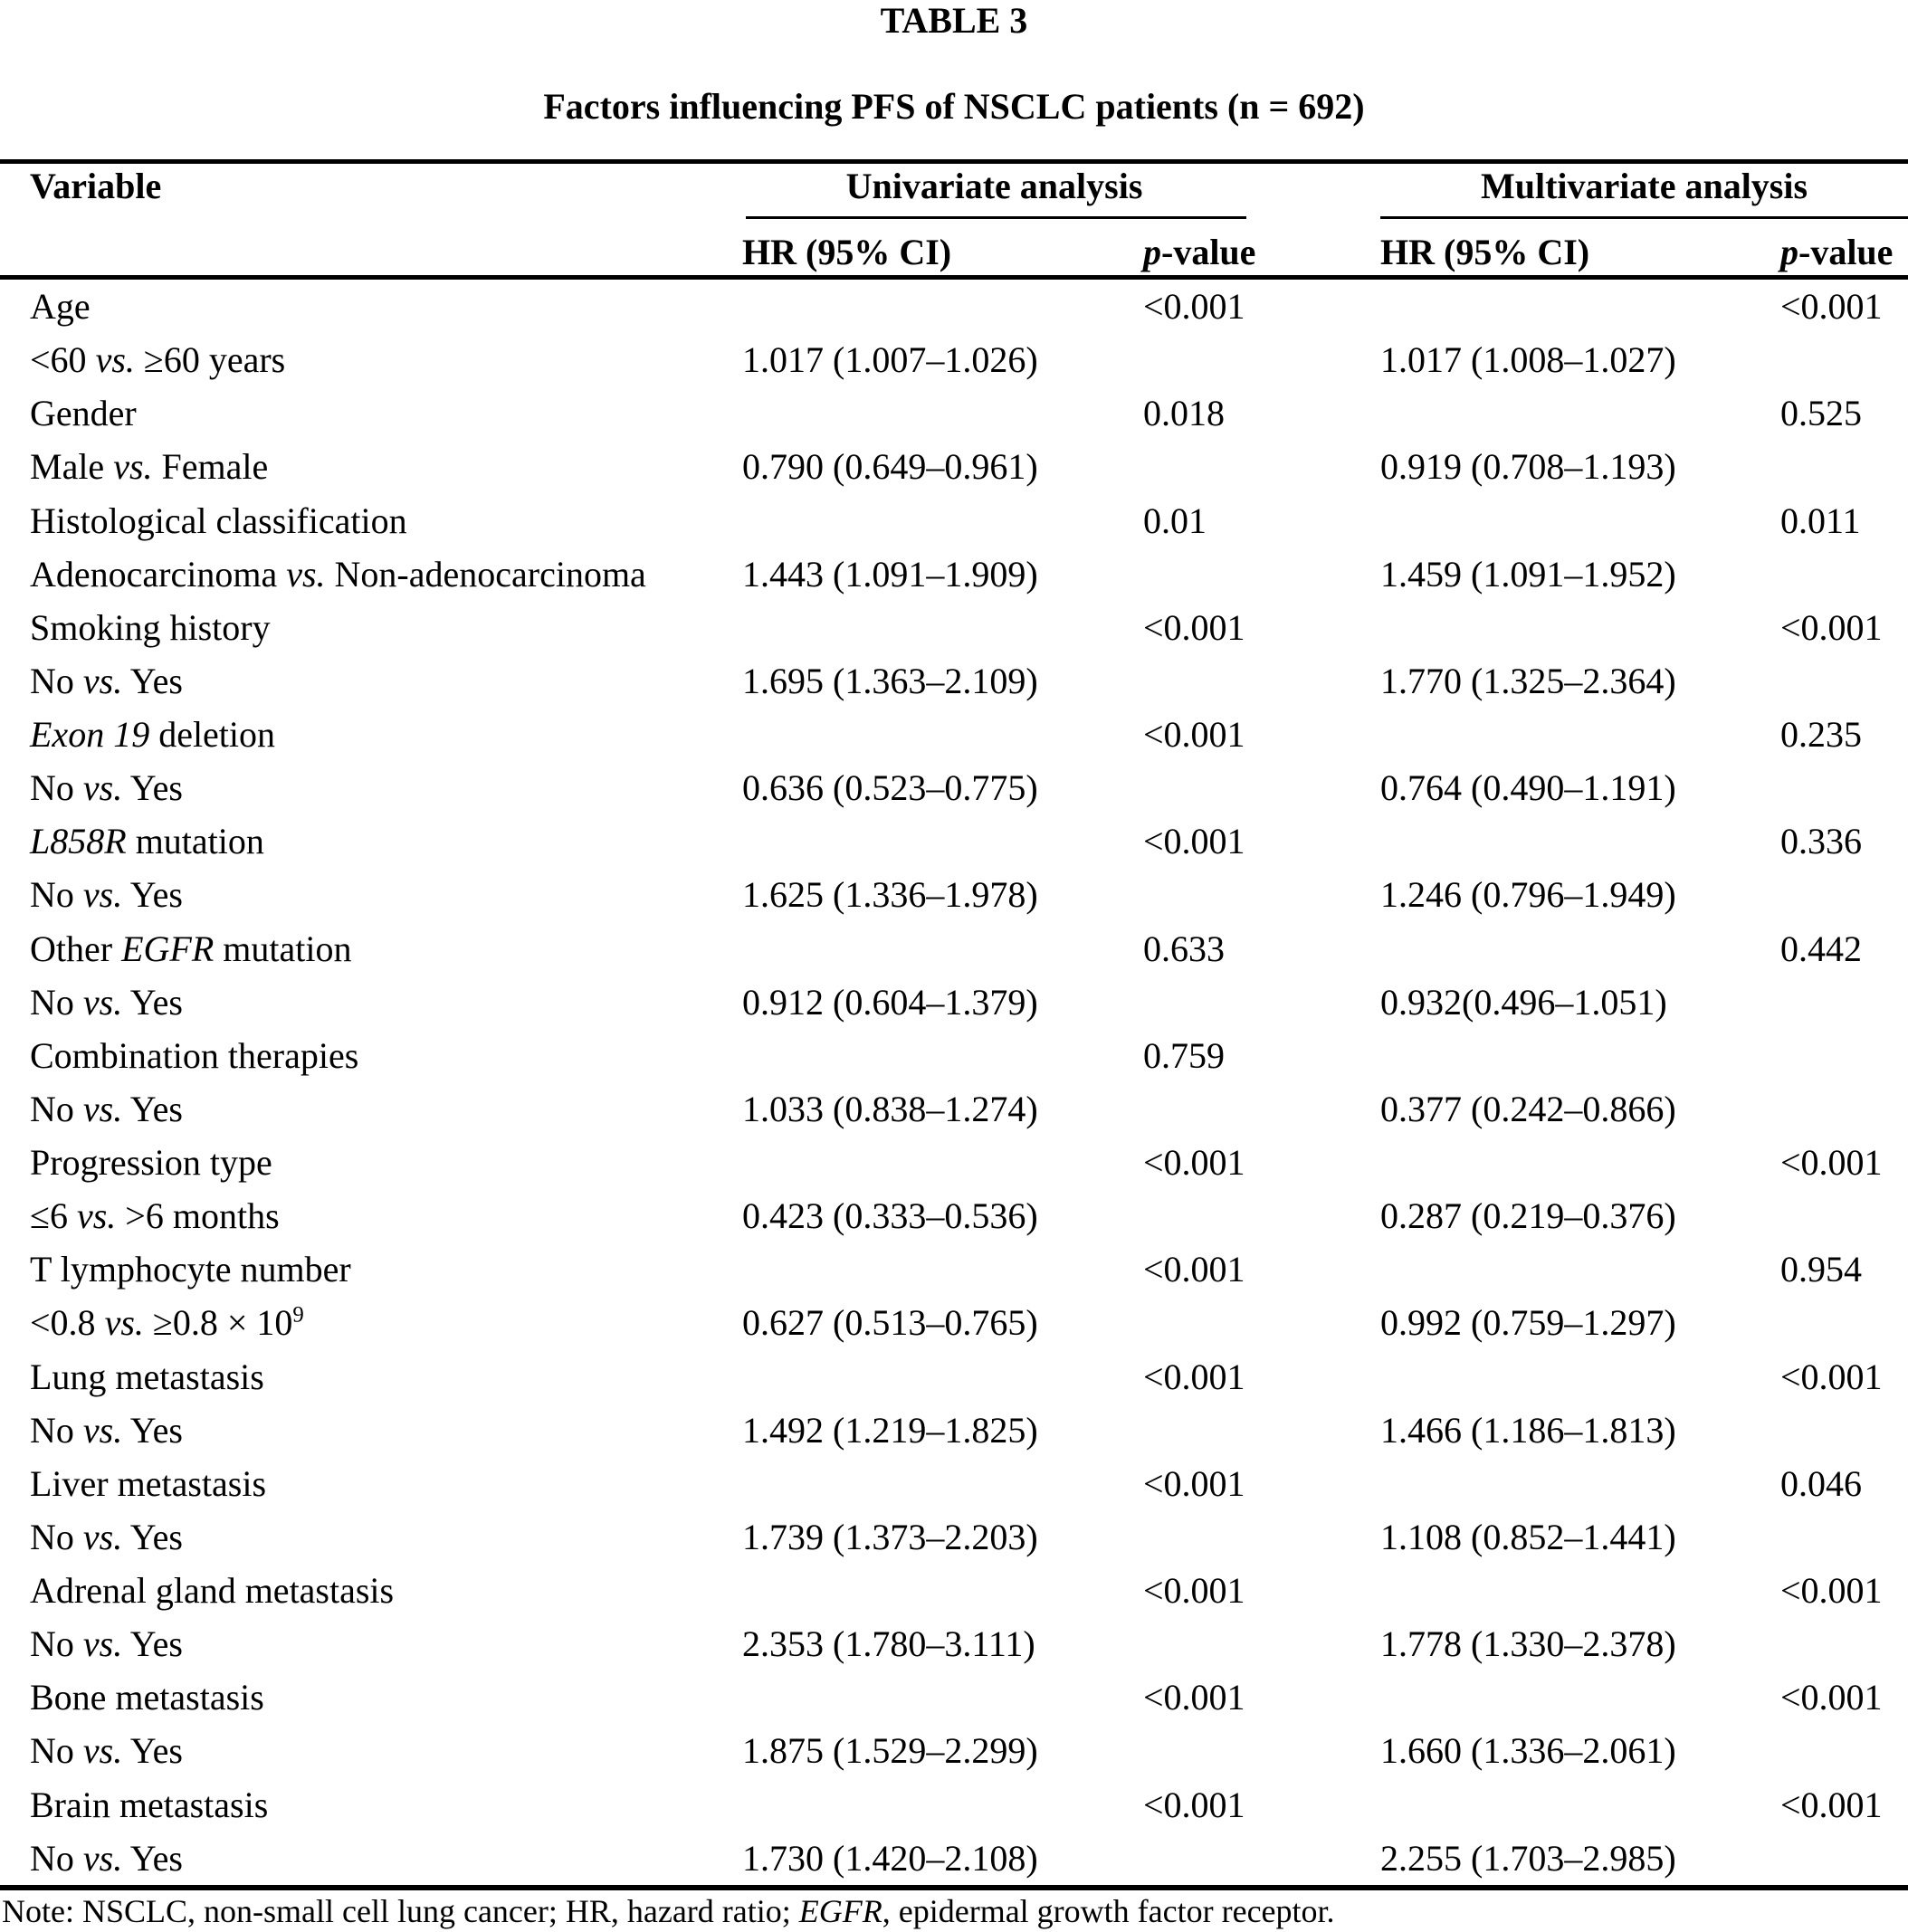 The image size is (1908, 1932). Describe the element at coordinates (1528, 1751) in the screenshot. I see `cell-multivariate-hr: 1.660 (1.336–2.061)` at that location.